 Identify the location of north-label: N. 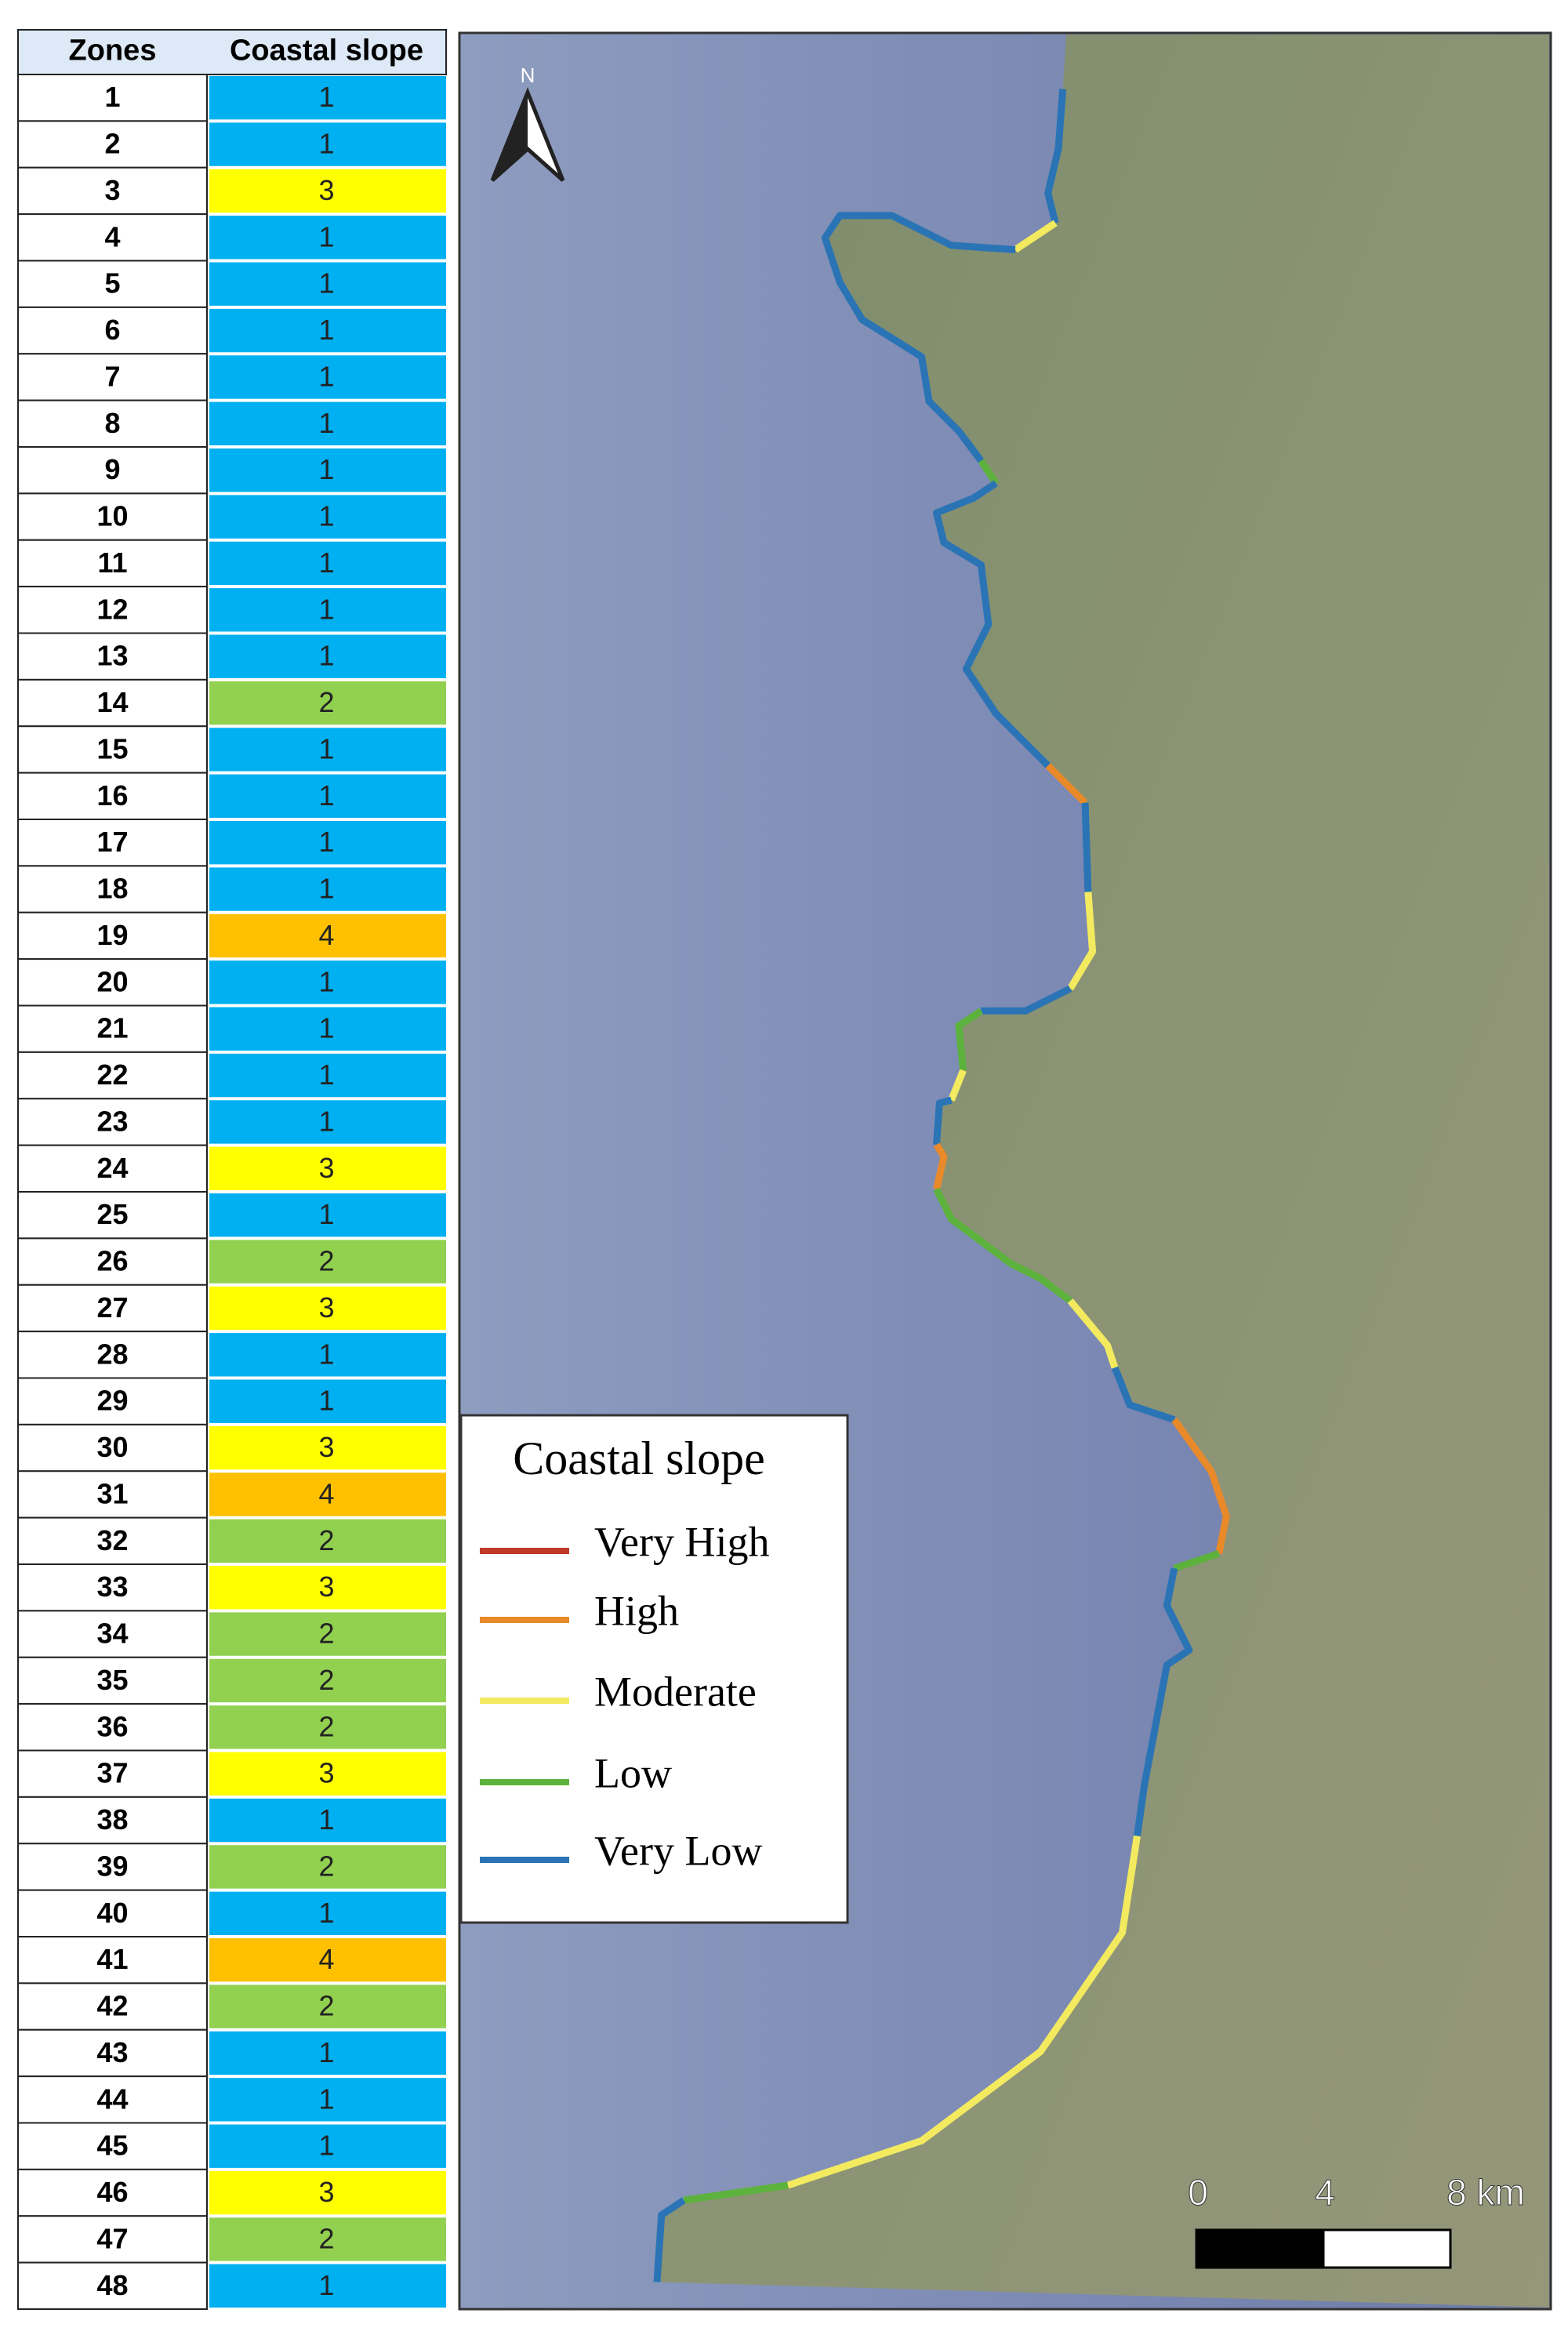
(528, 75).